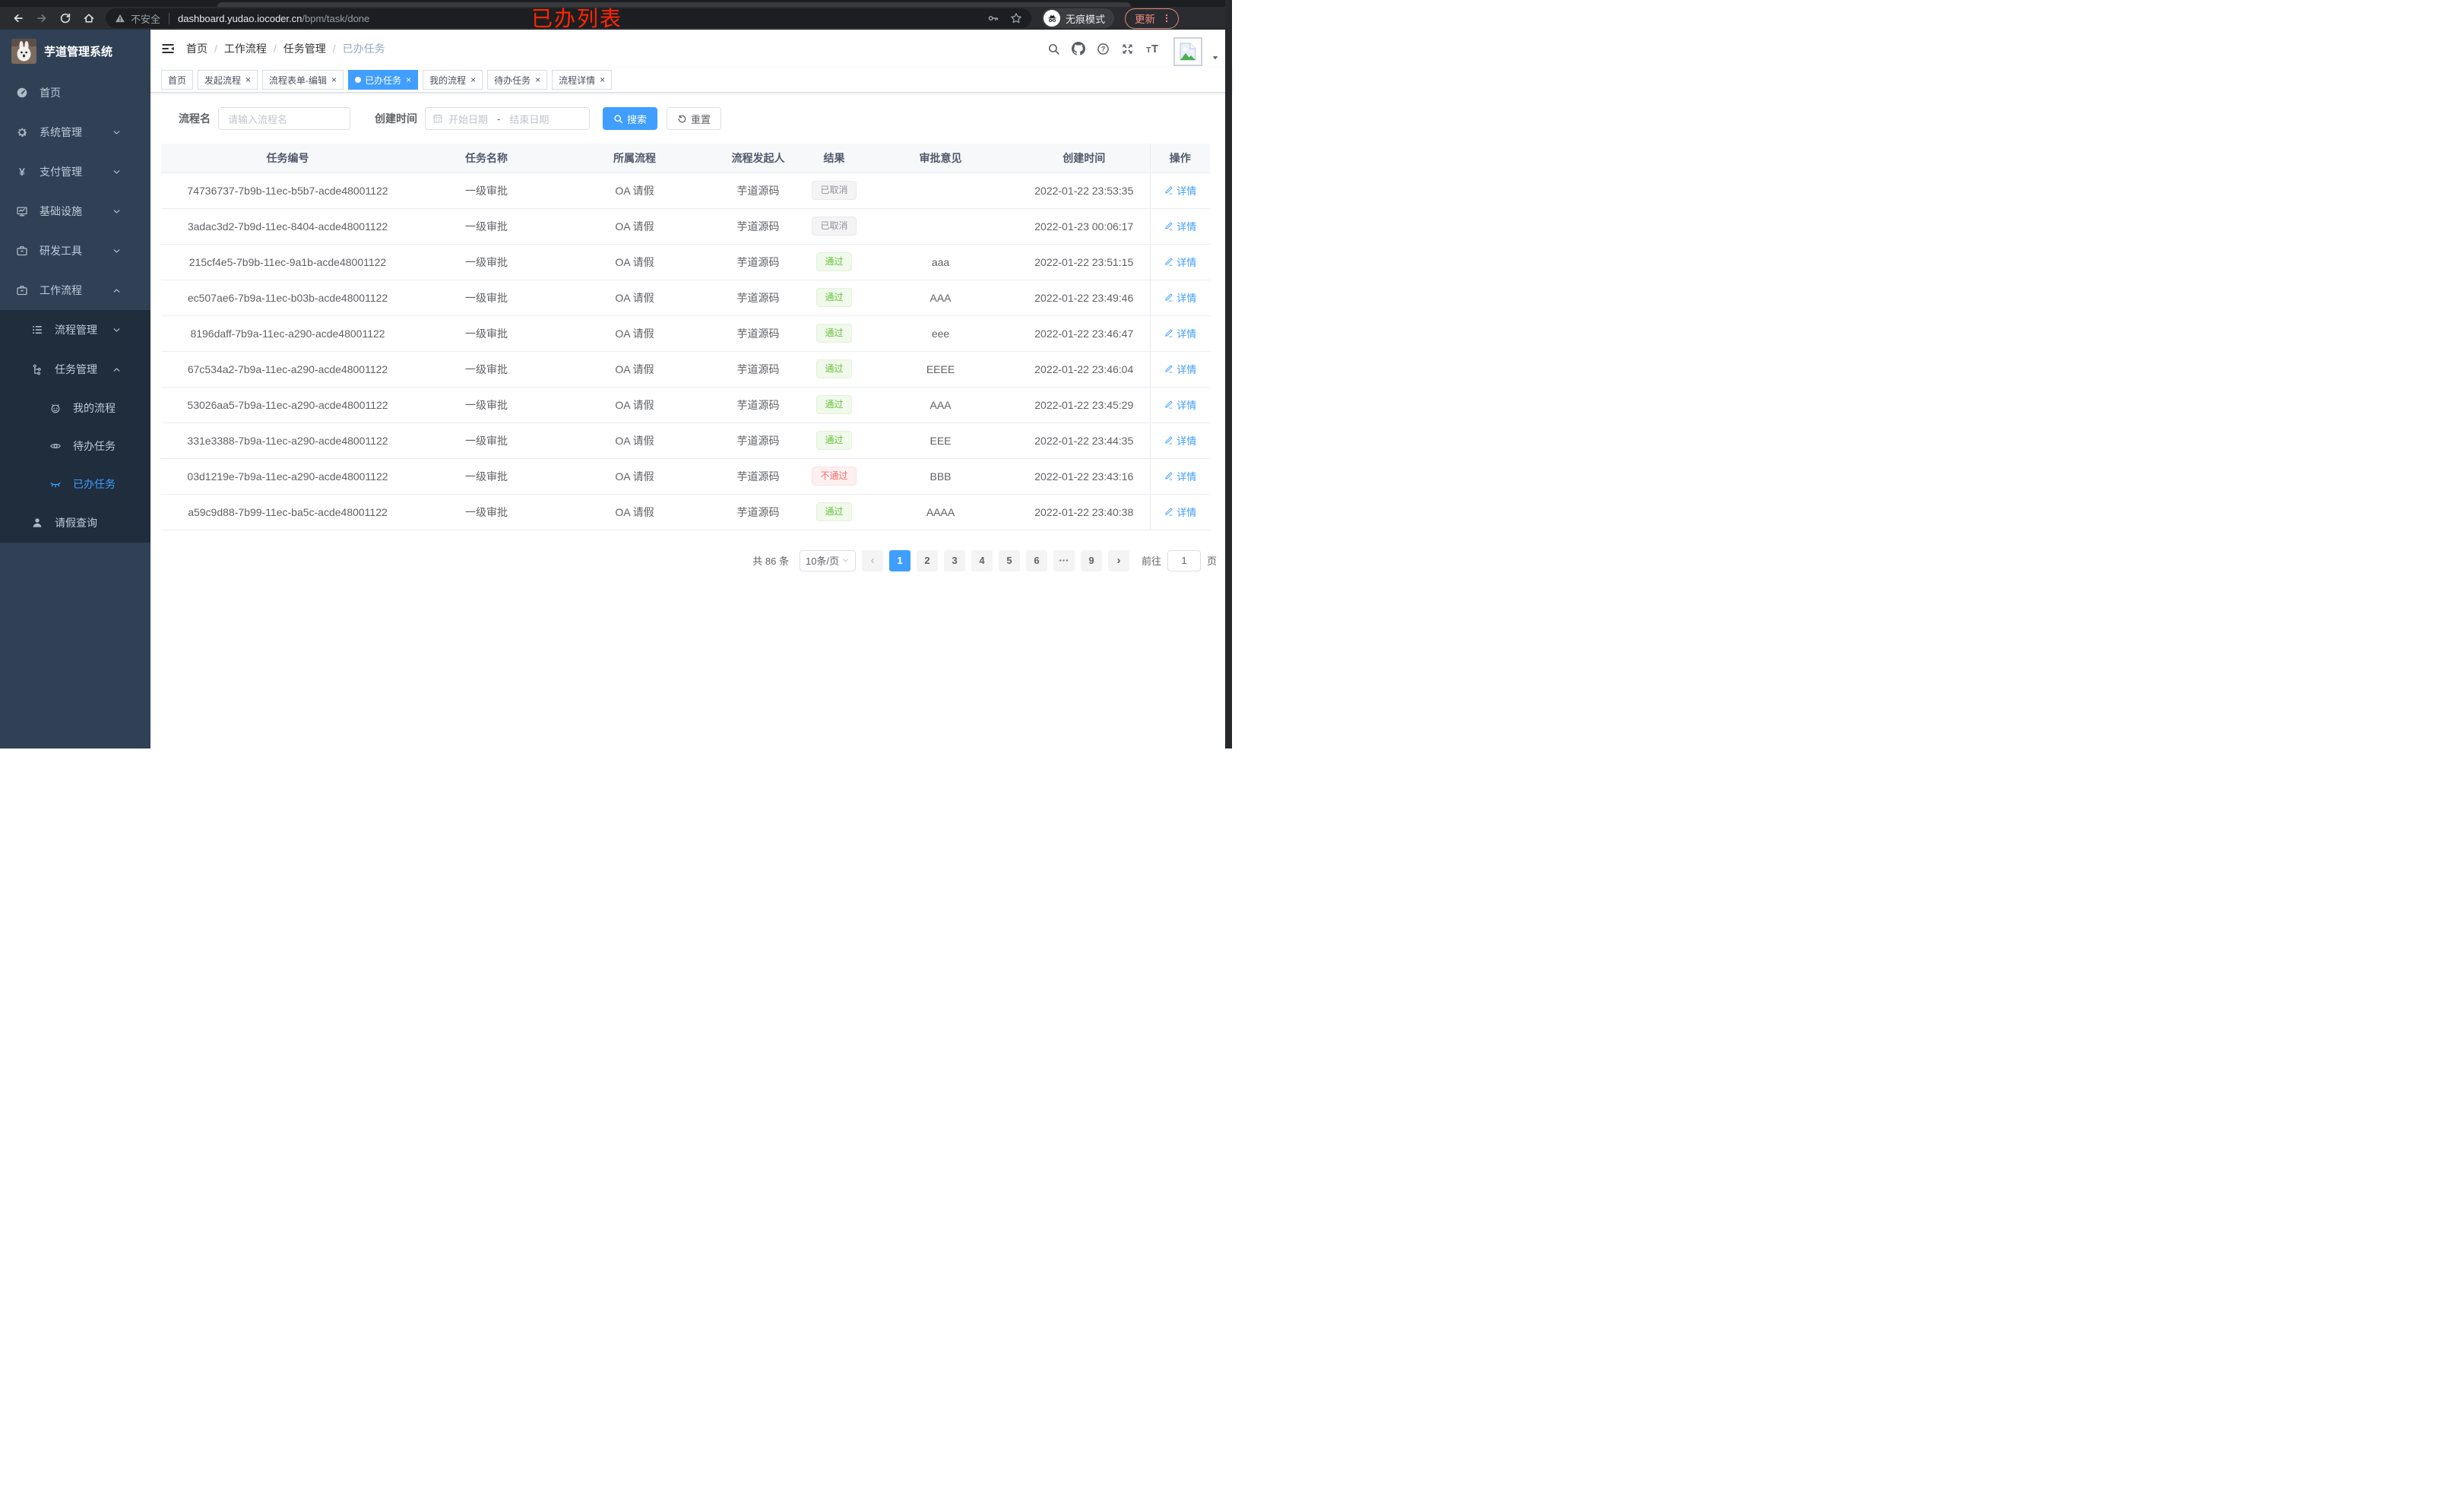 The height and width of the screenshot is (1497, 2464). Describe the element at coordinates (834, 333) in the screenshot. I see `cell-result: 通过` at that location.